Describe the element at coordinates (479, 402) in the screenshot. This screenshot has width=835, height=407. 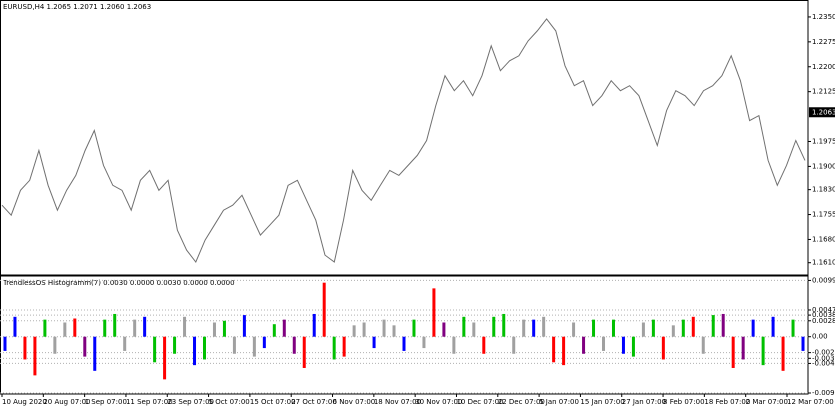
I see `x-tick-label: 10 Dec 07:00` at that location.